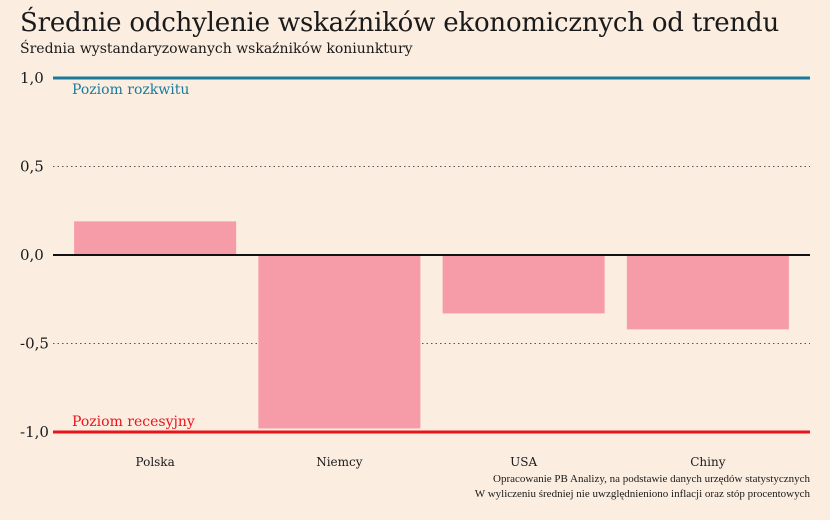 The image size is (830, 520). What do you see at coordinates (130, 90) in the screenshot?
I see `boom-level-label: Poziom rozkwitu` at bounding box center [130, 90].